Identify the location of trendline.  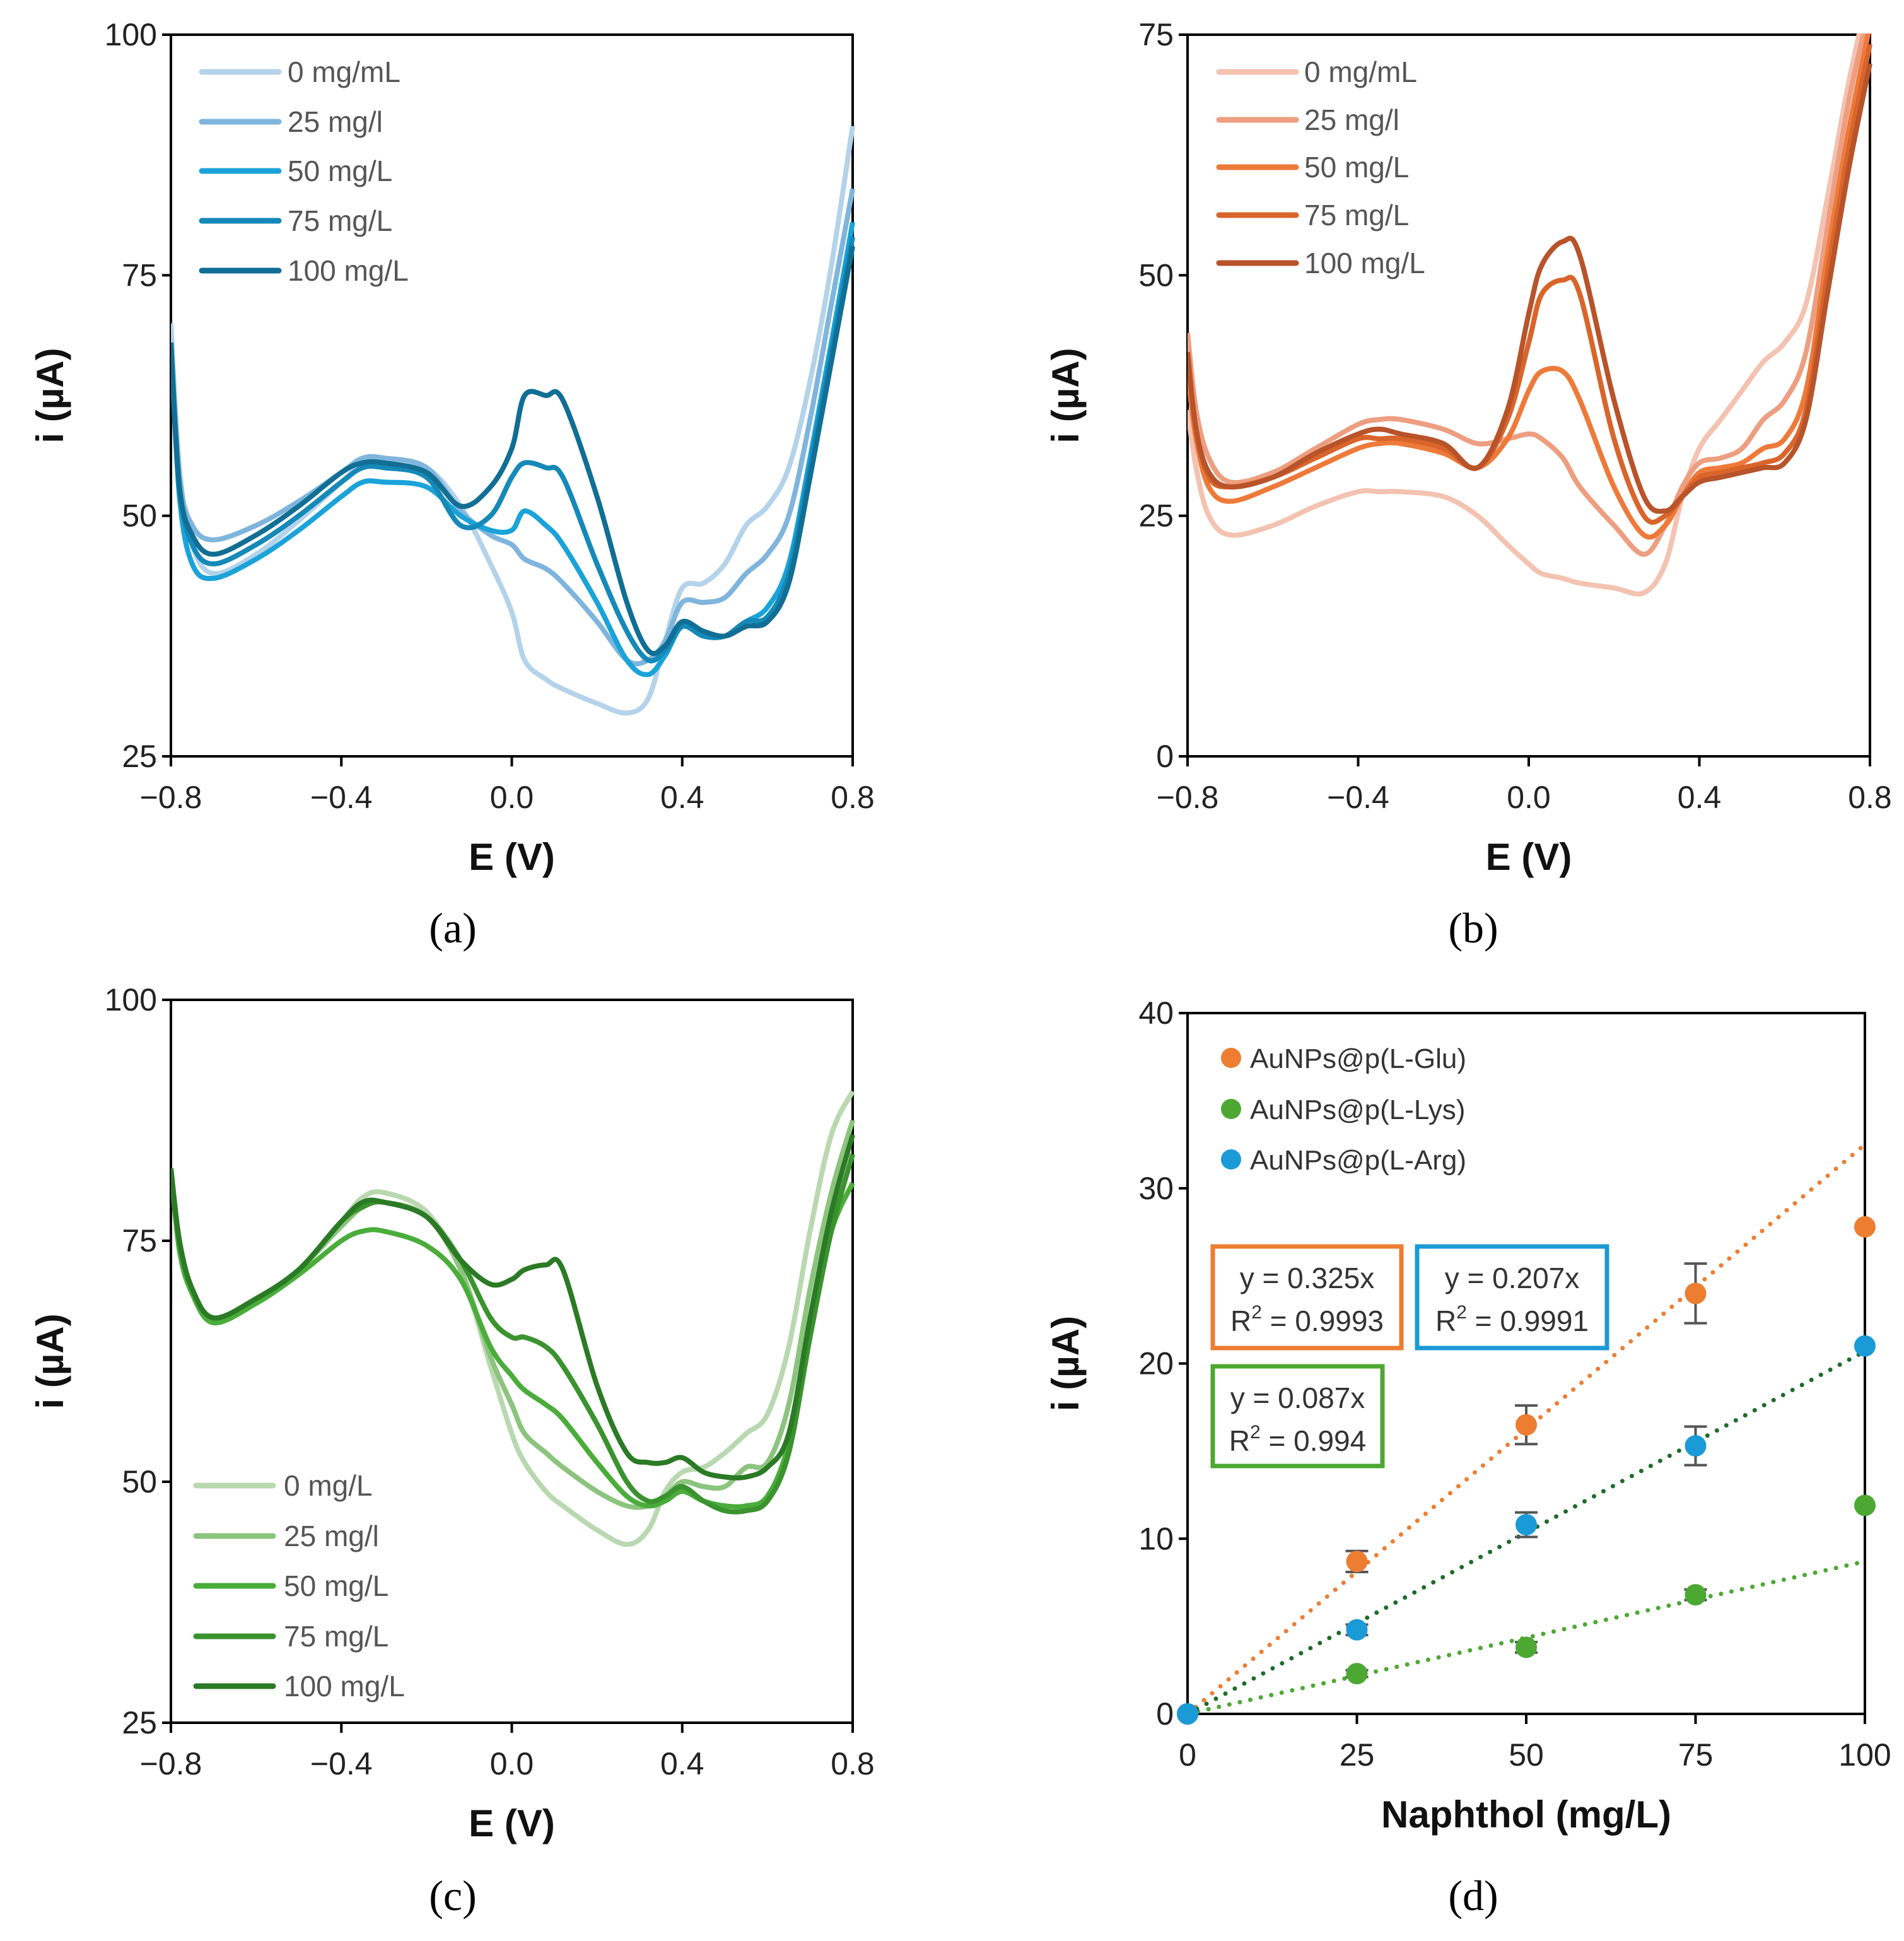
(1526, 1637).